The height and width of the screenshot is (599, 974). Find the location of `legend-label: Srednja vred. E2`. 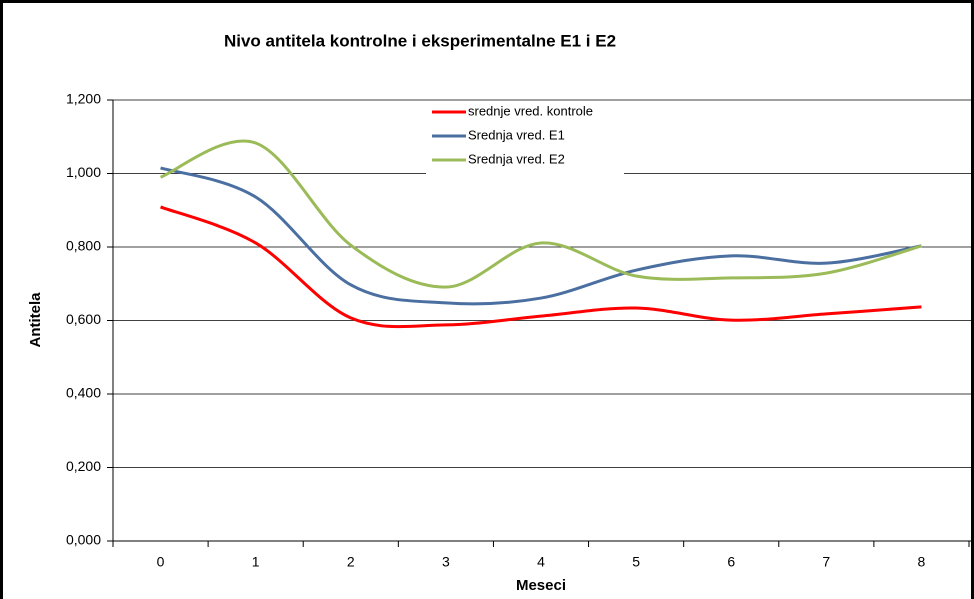

legend-label: Srednja vred. E2 is located at coordinates (516, 158).